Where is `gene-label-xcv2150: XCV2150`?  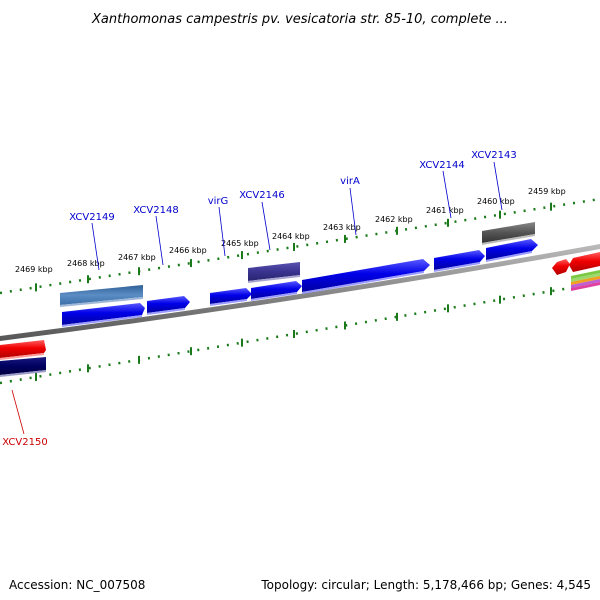 gene-label-xcv2150: XCV2150 is located at coordinates (24, 442).